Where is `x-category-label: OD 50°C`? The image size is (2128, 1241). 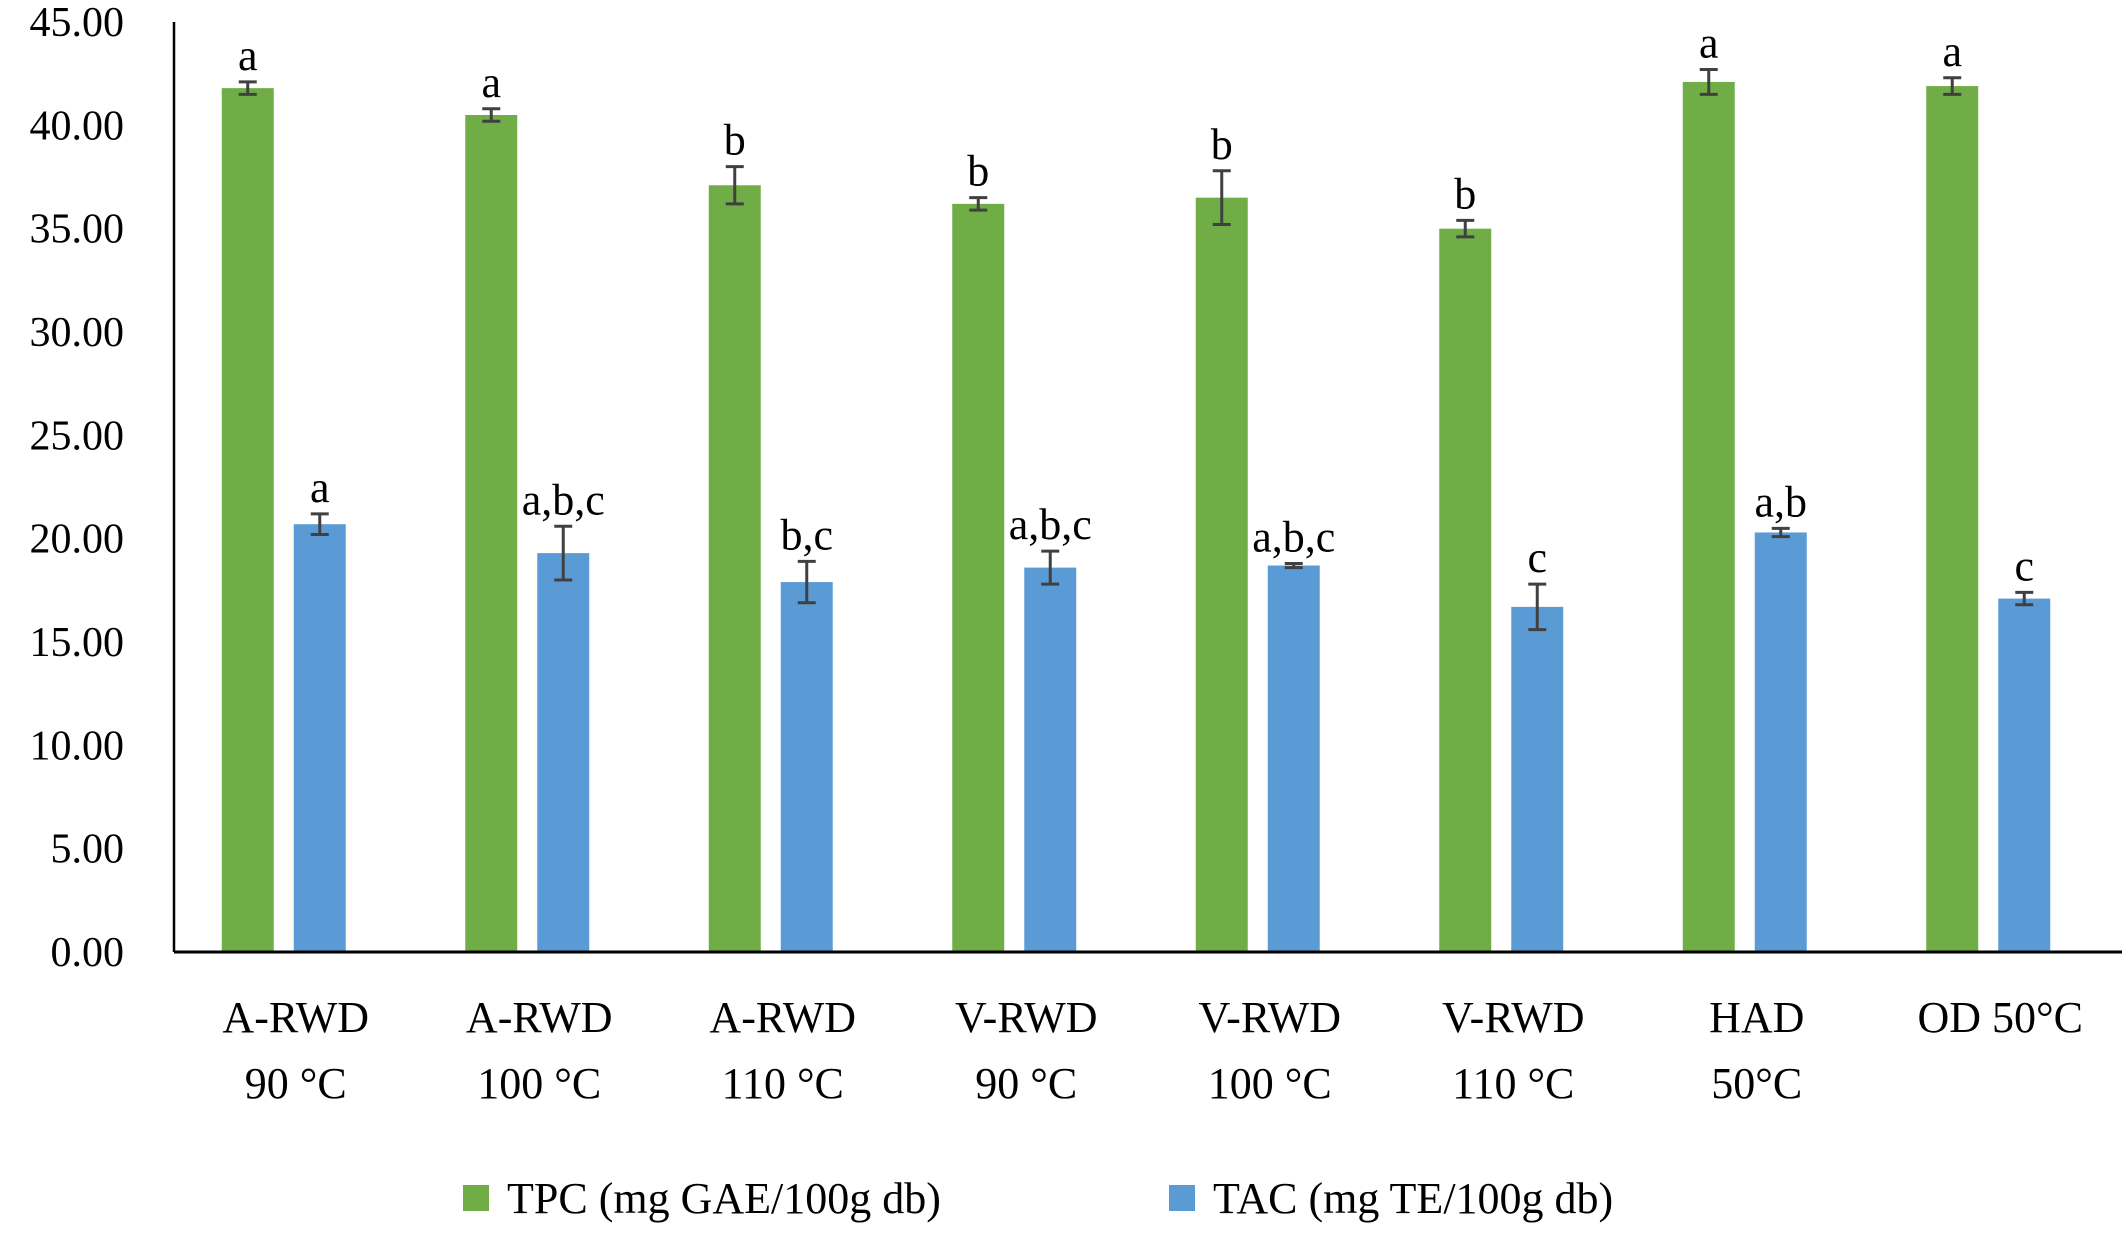 x-category-label: OD 50°C is located at coordinates (2001, 1017).